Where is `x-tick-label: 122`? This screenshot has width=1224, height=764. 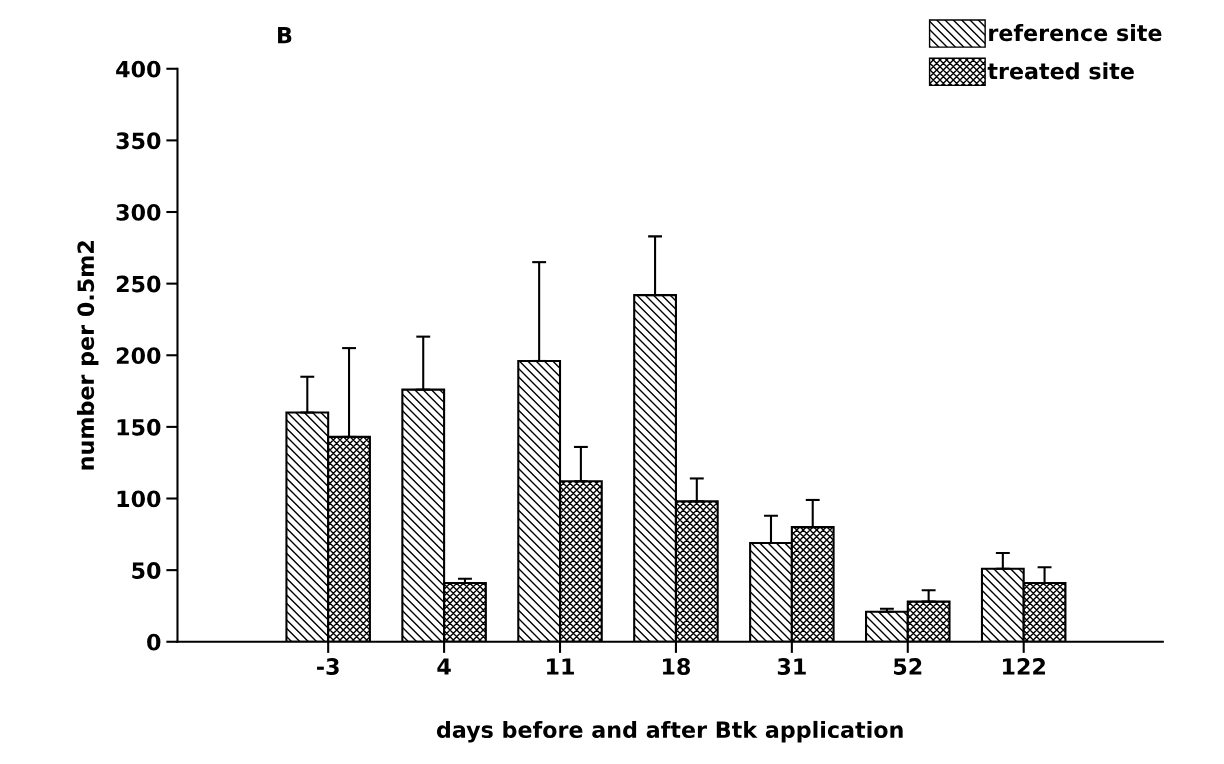 x-tick-label: 122 is located at coordinates (1024, 666).